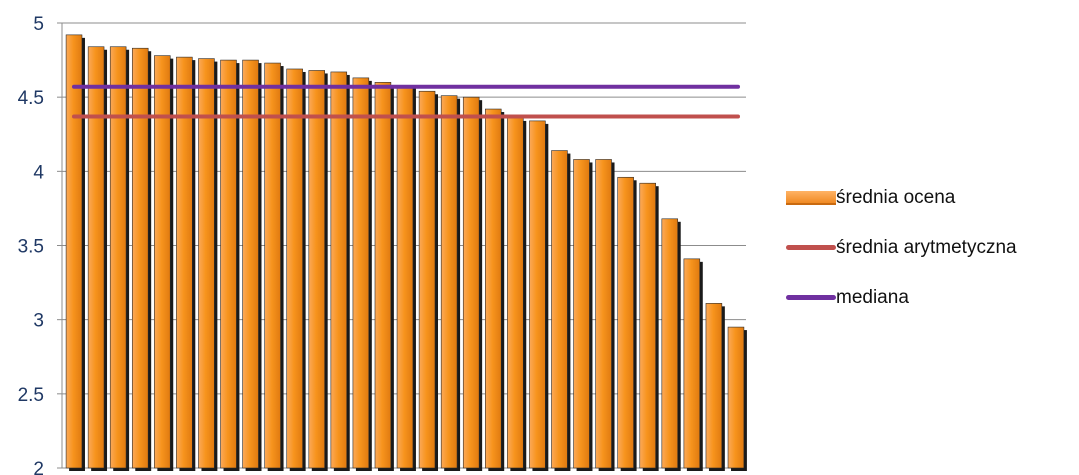 The height and width of the screenshot is (475, 1079). Describe the element at coordinates (31, 395) in the screenshot. I see `y-tick-label: 2.5` at that location.